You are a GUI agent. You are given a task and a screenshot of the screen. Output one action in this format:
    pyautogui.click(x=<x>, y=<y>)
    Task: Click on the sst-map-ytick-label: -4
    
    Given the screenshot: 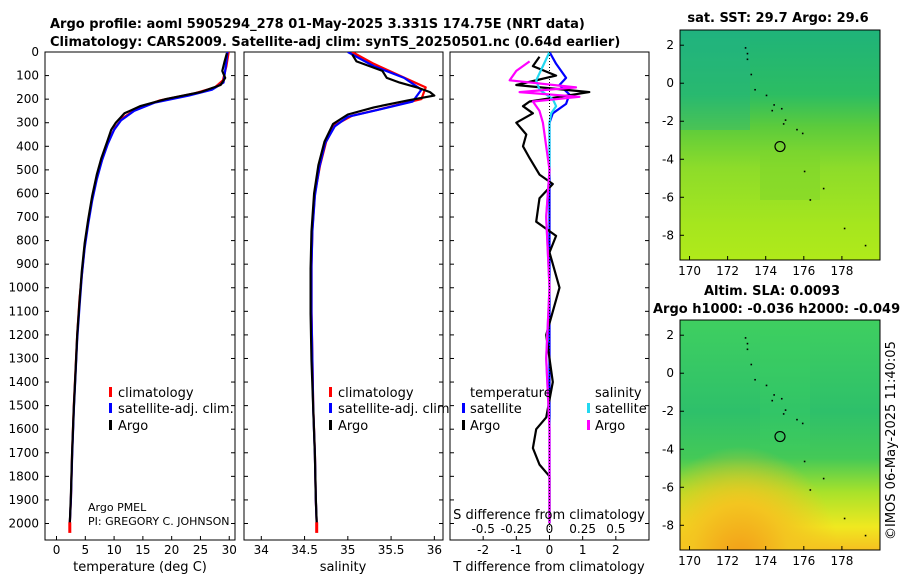 What is the action you would take?
    pyautogui.click(x=668, y=159)
    